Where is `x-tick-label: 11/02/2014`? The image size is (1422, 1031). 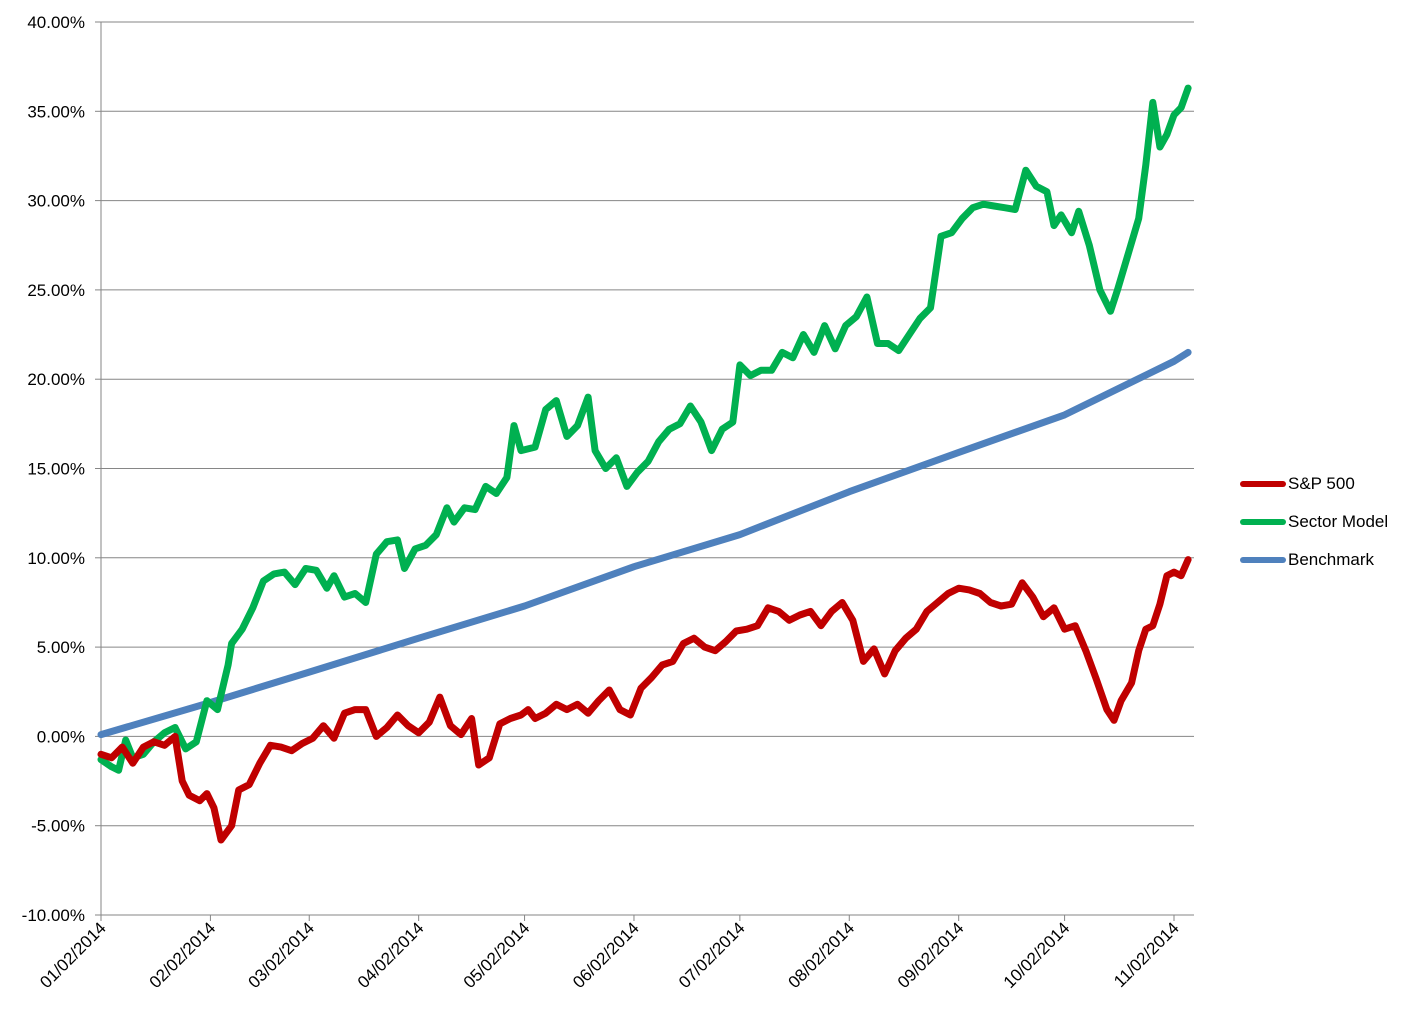
x-tick-label: 11/02/2014 is located at coordinates (1146, 954).